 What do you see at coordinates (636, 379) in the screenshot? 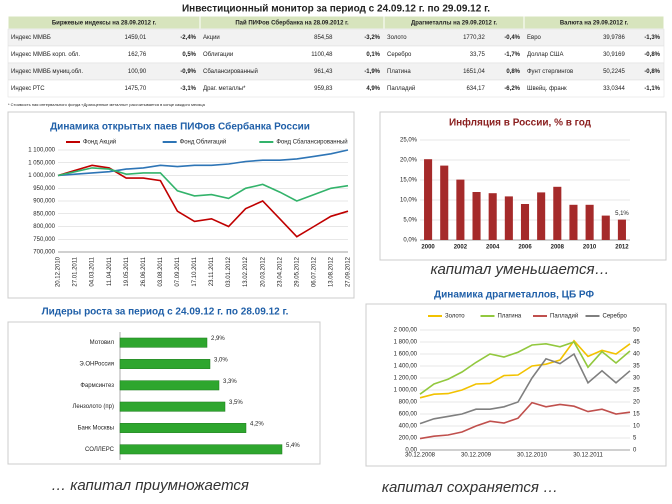
I see `y2-tick-label: 30` at bounding box center [636, 379].